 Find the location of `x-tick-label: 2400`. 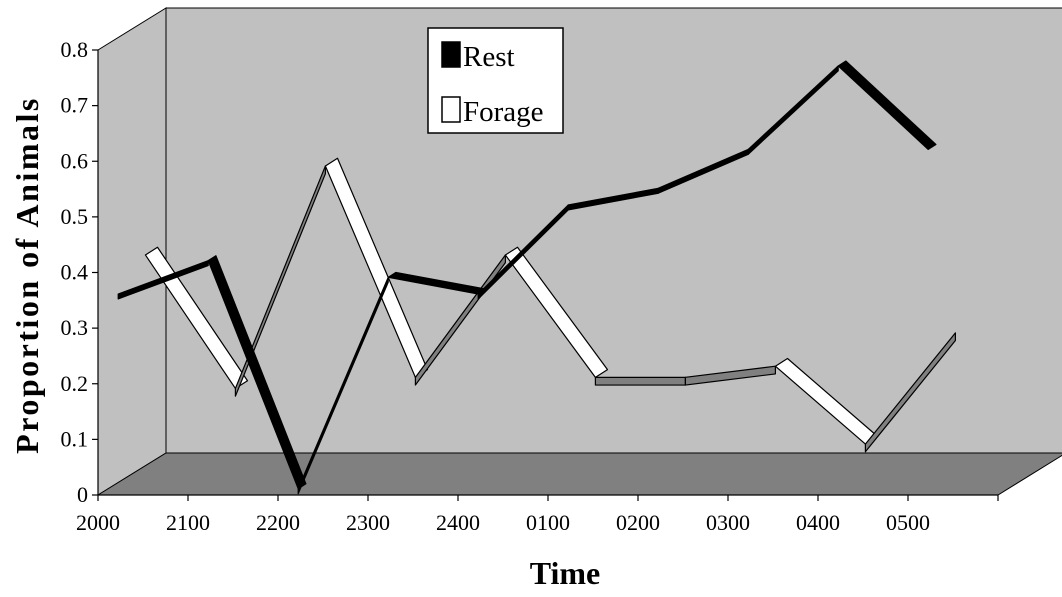

x-tick-label: 2400 is located at coordinates (458, 522).